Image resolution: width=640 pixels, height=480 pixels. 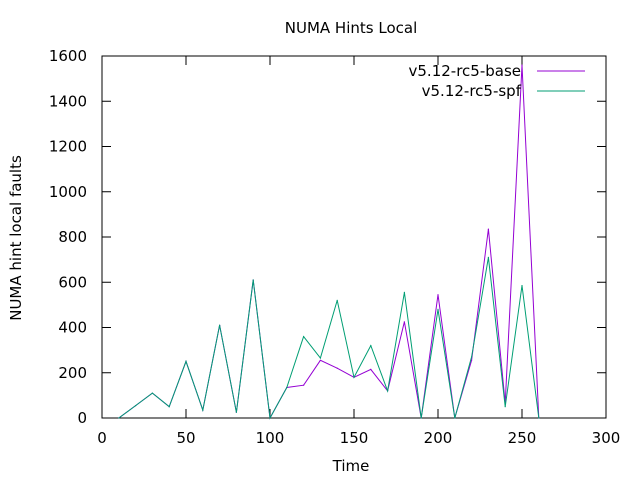 I want to click on x-tick-label: 250, so click(x=522, y=438).